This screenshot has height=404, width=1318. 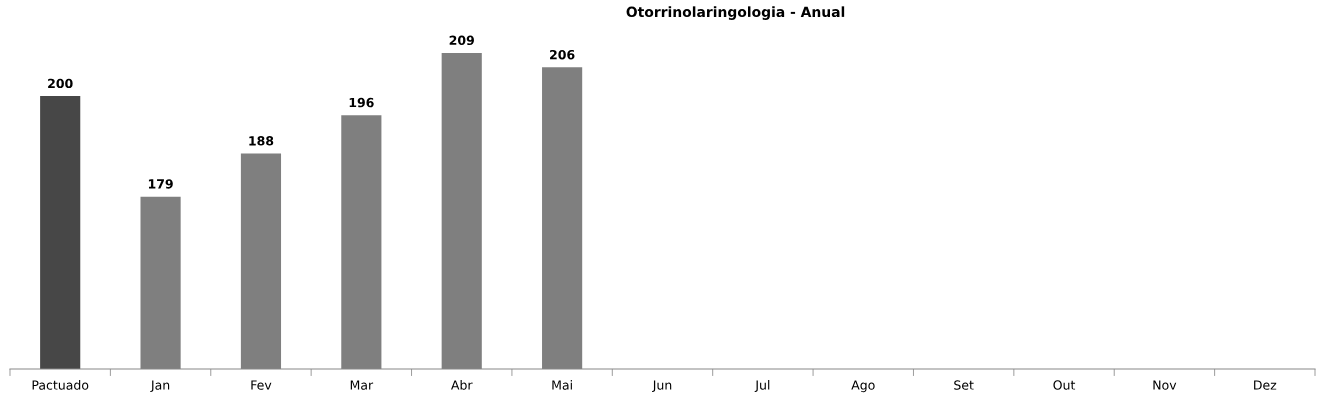 What do you see at coordinates (735, 13) in the screenshot?
I see `chart-title: Otorrinolaringologia - Anual` at bounding box center [735, 13].